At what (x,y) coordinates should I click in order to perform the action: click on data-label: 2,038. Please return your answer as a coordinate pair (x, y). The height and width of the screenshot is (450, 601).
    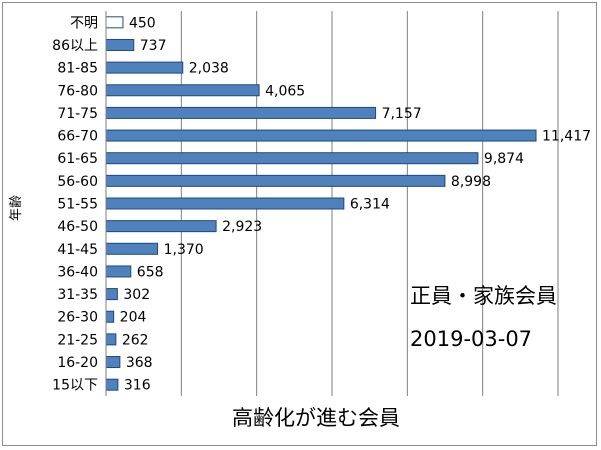
    Looking at the image, I should click on (209, 69).